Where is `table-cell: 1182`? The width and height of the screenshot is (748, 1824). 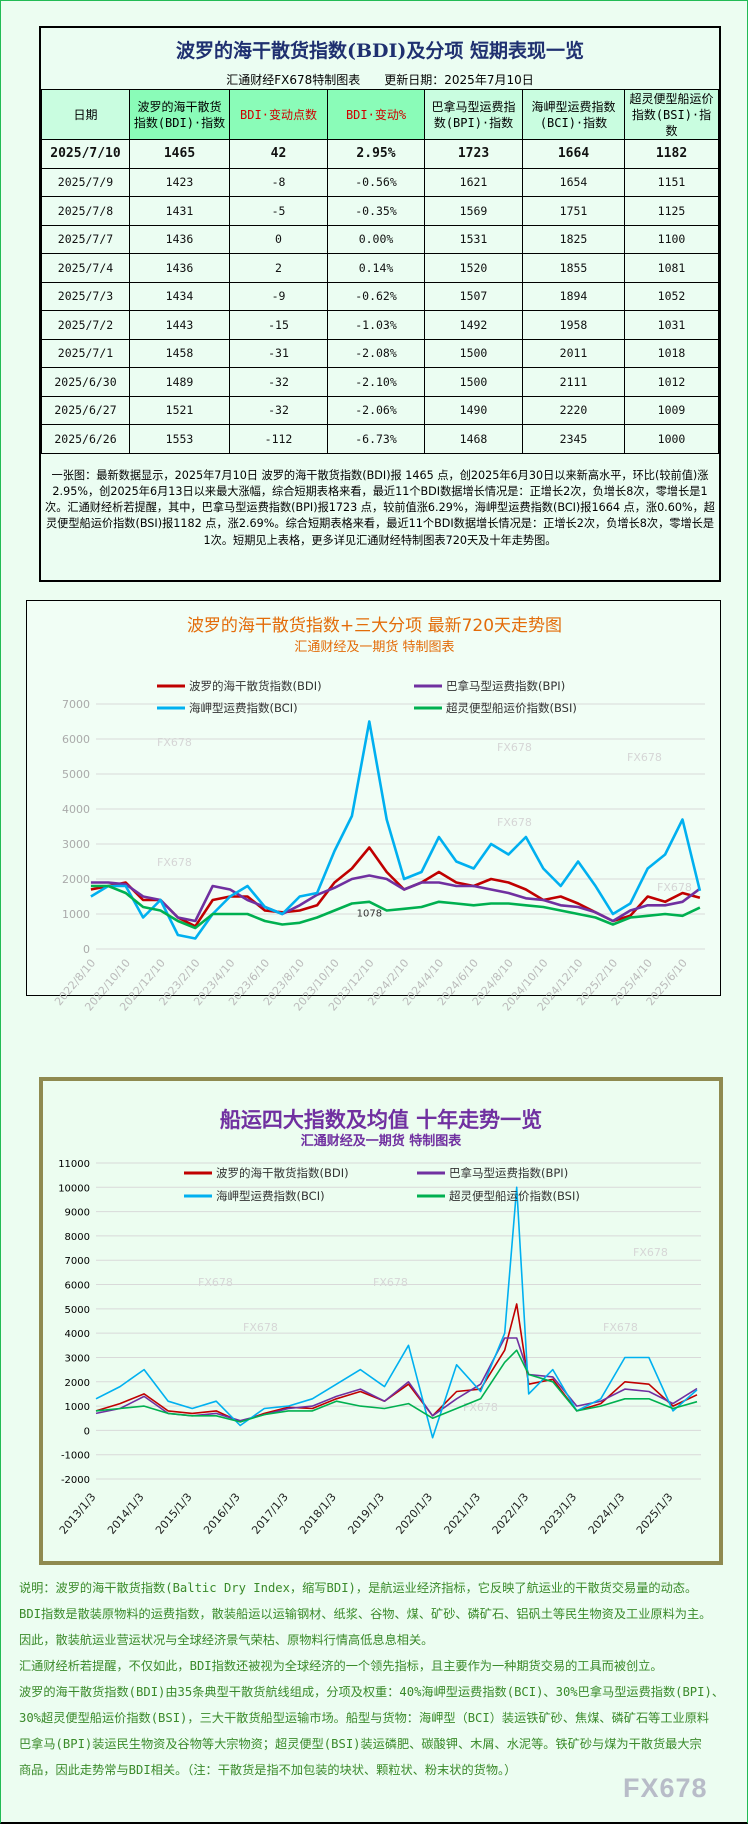 table-cell: 1182 is located at coordinates (671, 154).